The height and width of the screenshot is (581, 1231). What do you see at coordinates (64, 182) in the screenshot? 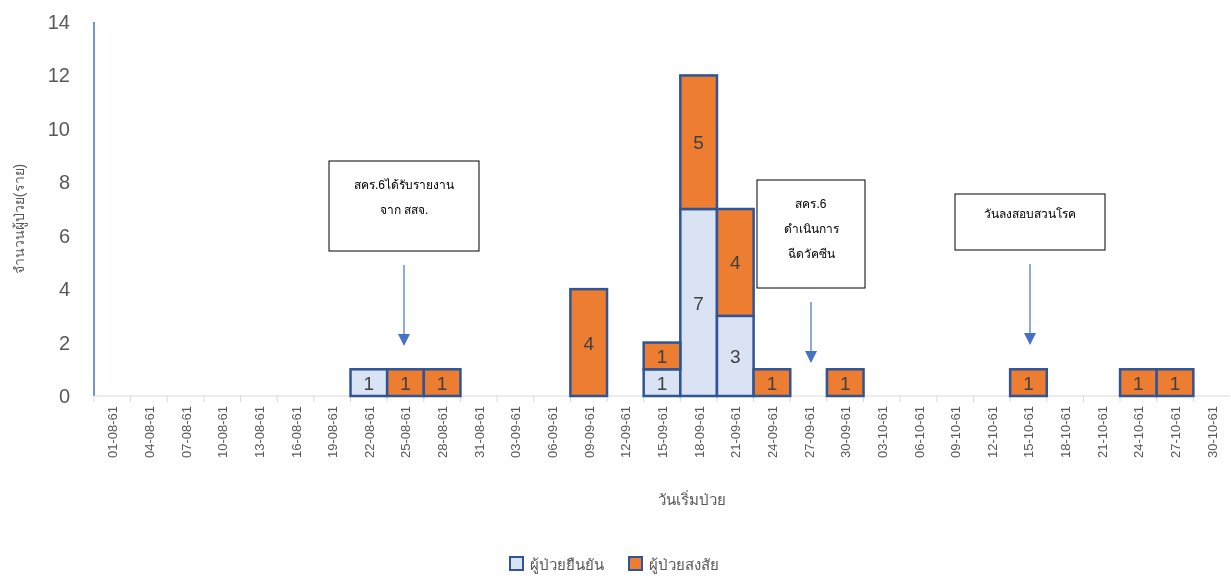
I see `y-tick-label: 8` at bounding box center [64, 182].